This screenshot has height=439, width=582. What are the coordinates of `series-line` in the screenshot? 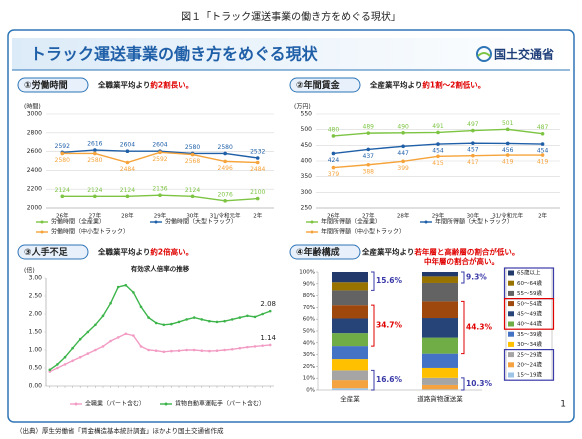 It's located at (160, 327).